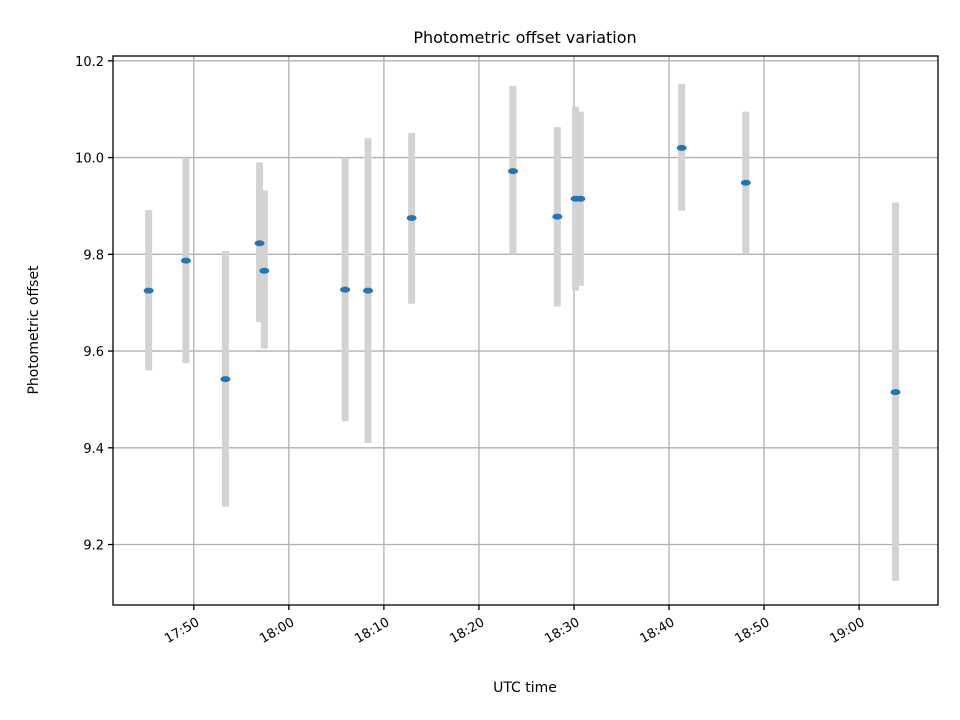 This screenshot has height=720, width=960. Describe the element at coordinates (93, 352) in the screenshot. I see `y-tick-label: 9.6` at that location.